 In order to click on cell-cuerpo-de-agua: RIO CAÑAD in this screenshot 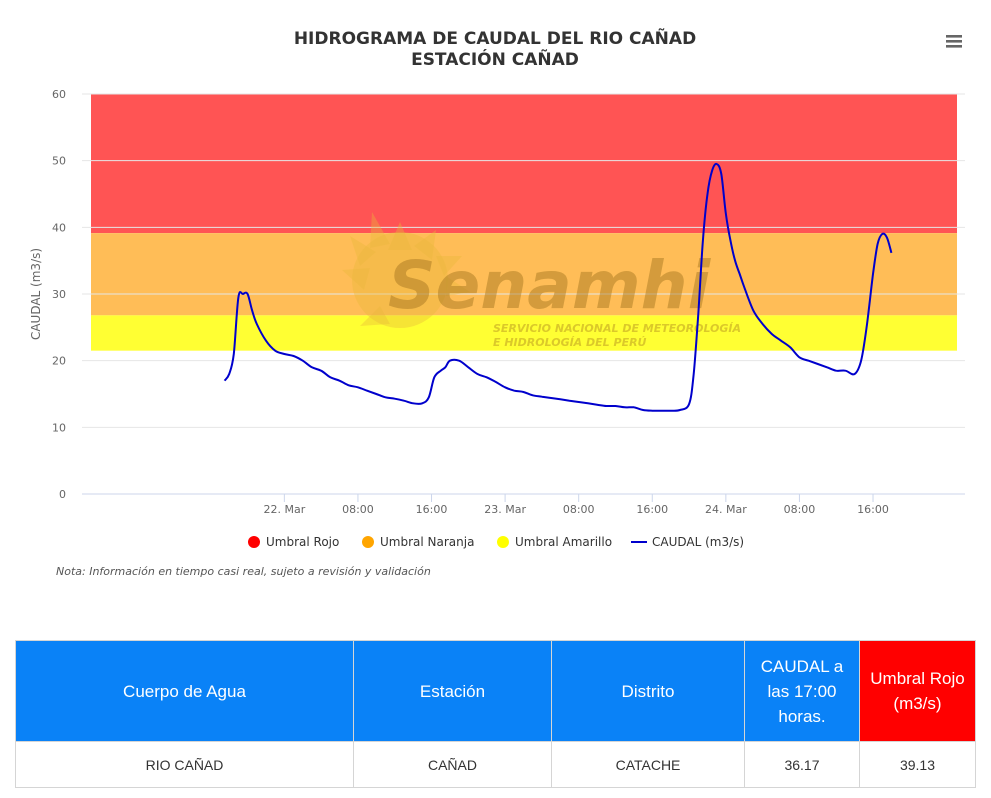, I will do `click(184, 764)`.